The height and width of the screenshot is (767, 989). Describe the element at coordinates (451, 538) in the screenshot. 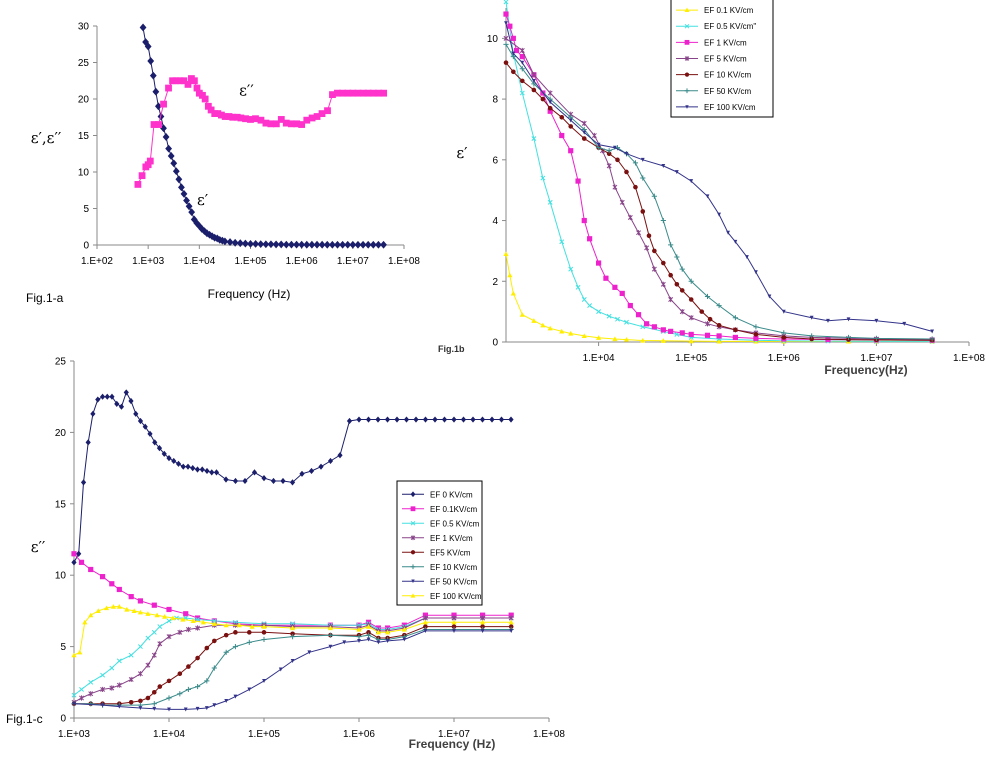

I see `fig1c-legend-entry: EF 1 KV/cm` at that location.